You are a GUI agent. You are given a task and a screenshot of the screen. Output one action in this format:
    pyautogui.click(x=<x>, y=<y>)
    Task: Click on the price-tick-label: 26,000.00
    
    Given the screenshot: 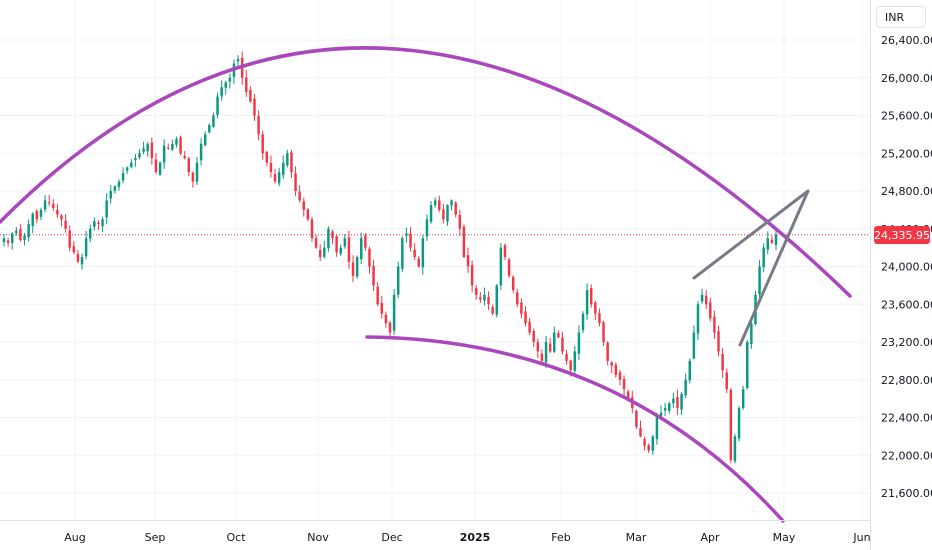 What is the action you would take?
    pyautogui.click(x=906, y=78)
    